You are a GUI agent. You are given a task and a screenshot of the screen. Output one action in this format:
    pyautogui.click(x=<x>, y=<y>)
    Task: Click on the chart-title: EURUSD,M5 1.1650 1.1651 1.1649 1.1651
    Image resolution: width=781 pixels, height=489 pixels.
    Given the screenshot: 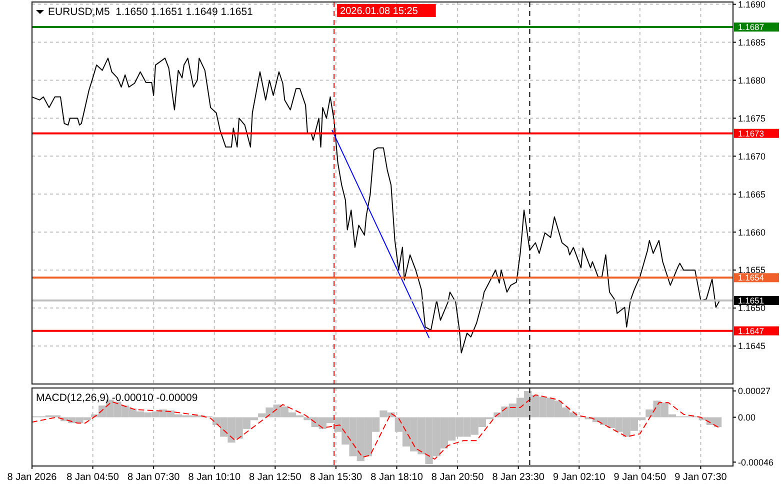 What is the action you would take?
    pyautogui.click(x=151, y=12)
    